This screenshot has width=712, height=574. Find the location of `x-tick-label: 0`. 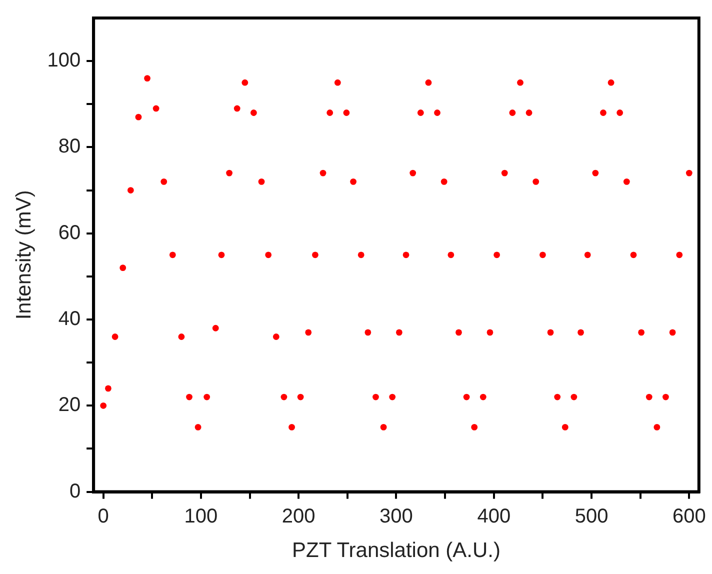

x-tick-label: 0 is located at coordinates (103, 516).